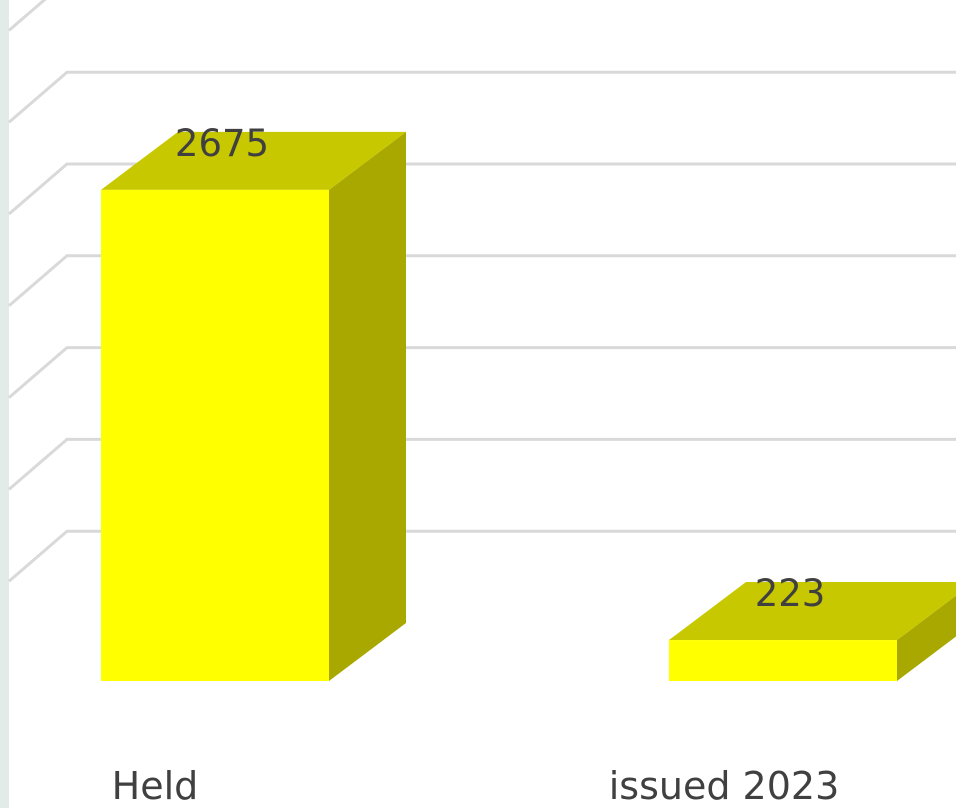  I want to click on category-label-issued-2023: issued 2023, so click(724, 786).